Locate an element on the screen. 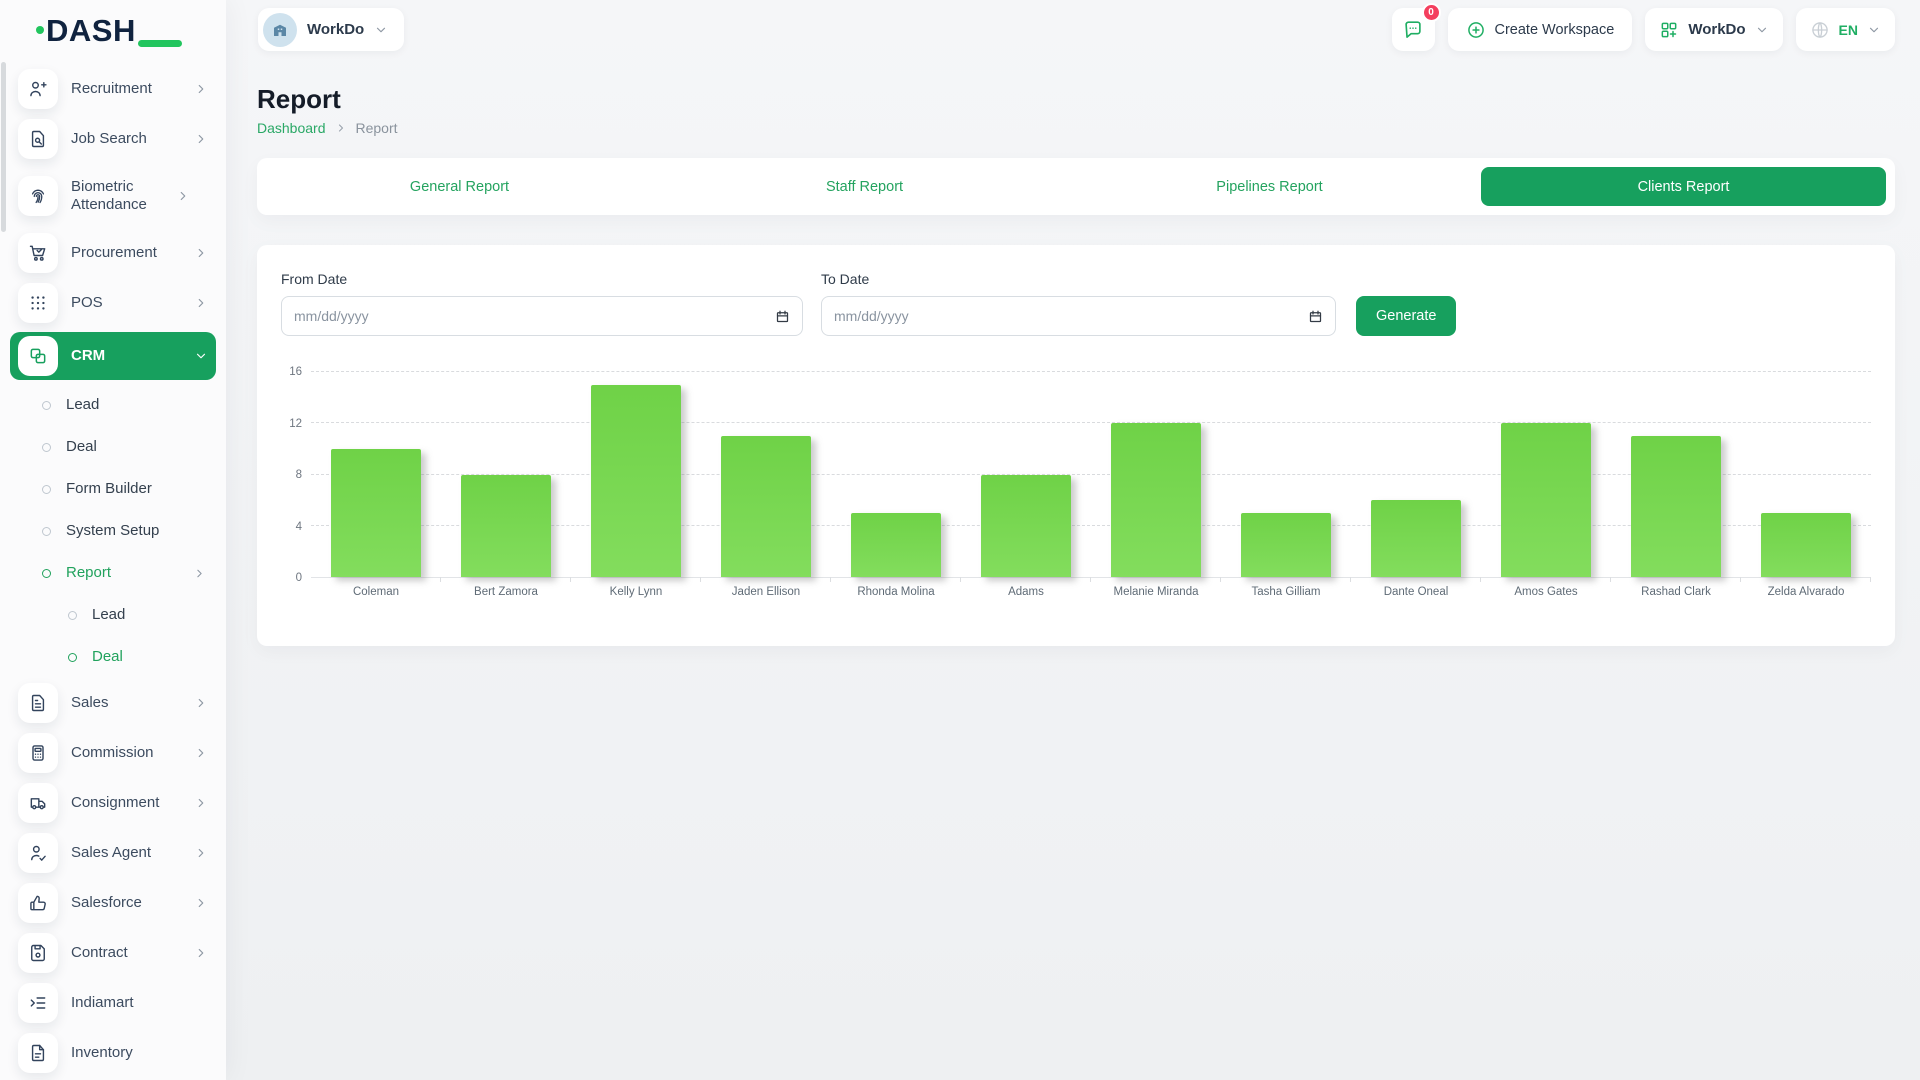 The width and height of the screenshot is (1920, 1080). language-selector: EN is located at coordinates (1845, 29).